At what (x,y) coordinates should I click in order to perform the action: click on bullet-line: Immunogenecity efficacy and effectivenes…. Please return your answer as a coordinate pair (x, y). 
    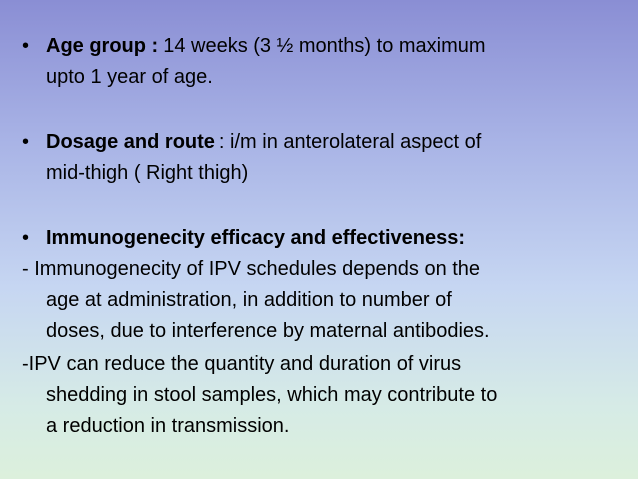
    Looking at the image, I should click on (255, 238).